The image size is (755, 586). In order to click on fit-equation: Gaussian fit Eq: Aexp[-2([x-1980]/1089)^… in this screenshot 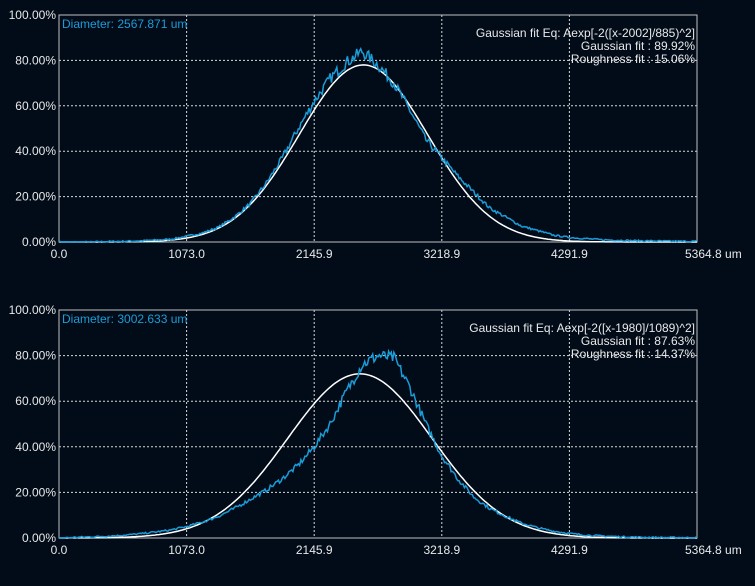, I will do `click(582, 328)`.